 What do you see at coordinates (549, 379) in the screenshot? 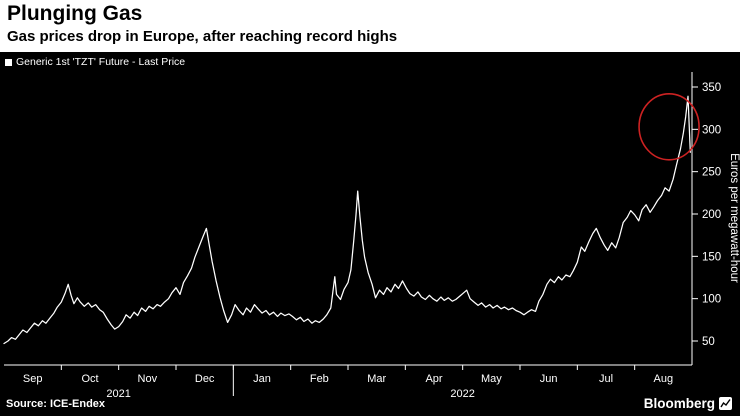
I see `month-label: Jun` at bounding box center [549, 379].